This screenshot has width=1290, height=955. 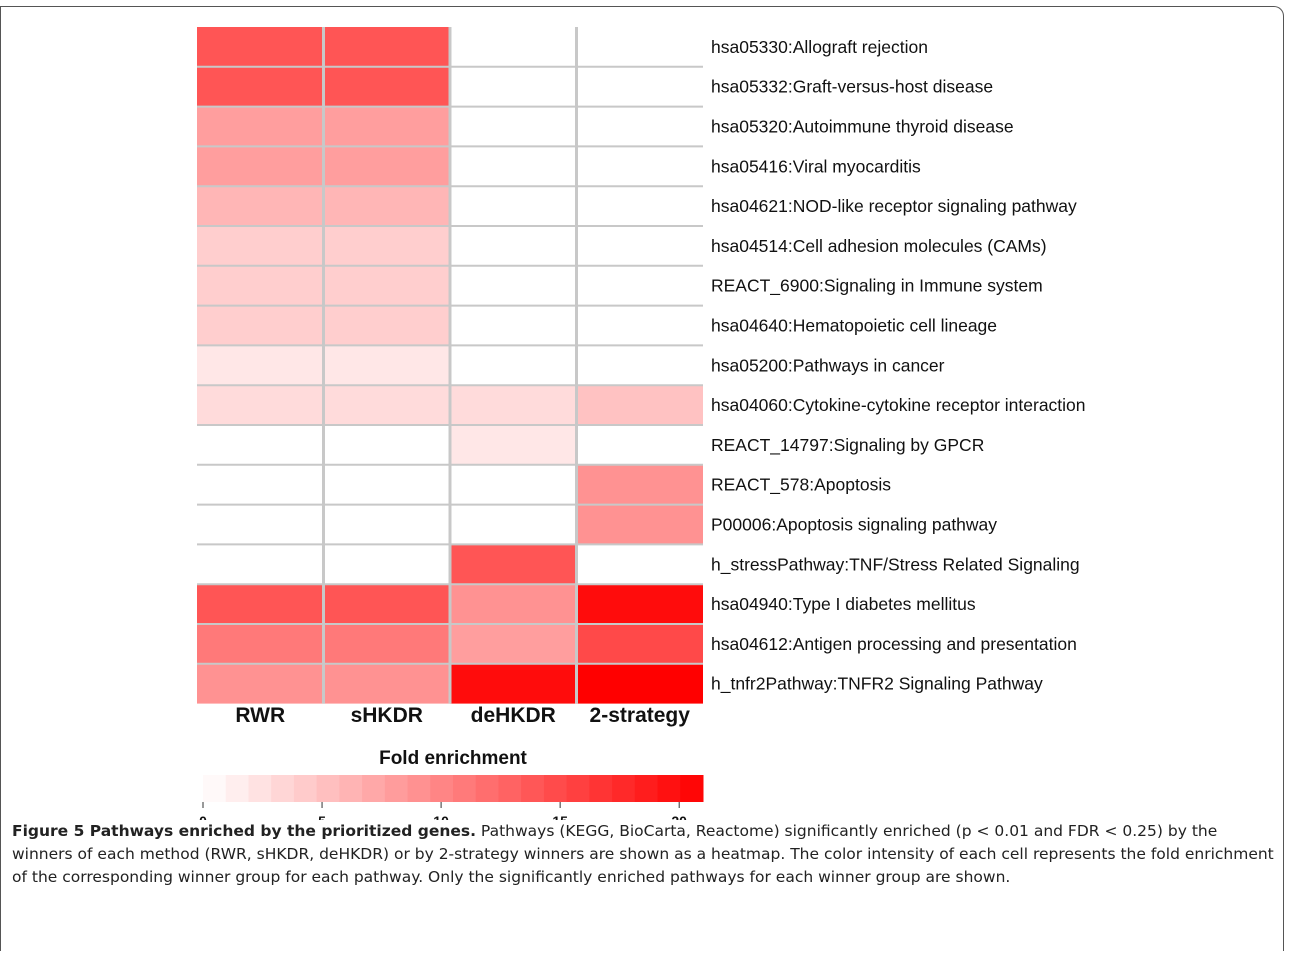 I want to click on row-label: REACT_6900:Signaling in Immune system, so click(x=877, y=286).